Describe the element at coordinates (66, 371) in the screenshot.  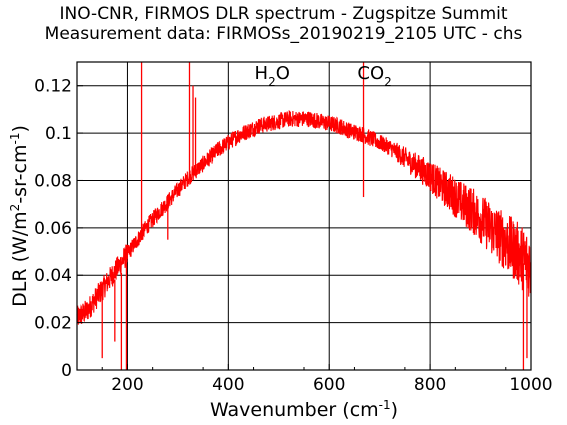
I see `y-tick-label: 0` at that location.